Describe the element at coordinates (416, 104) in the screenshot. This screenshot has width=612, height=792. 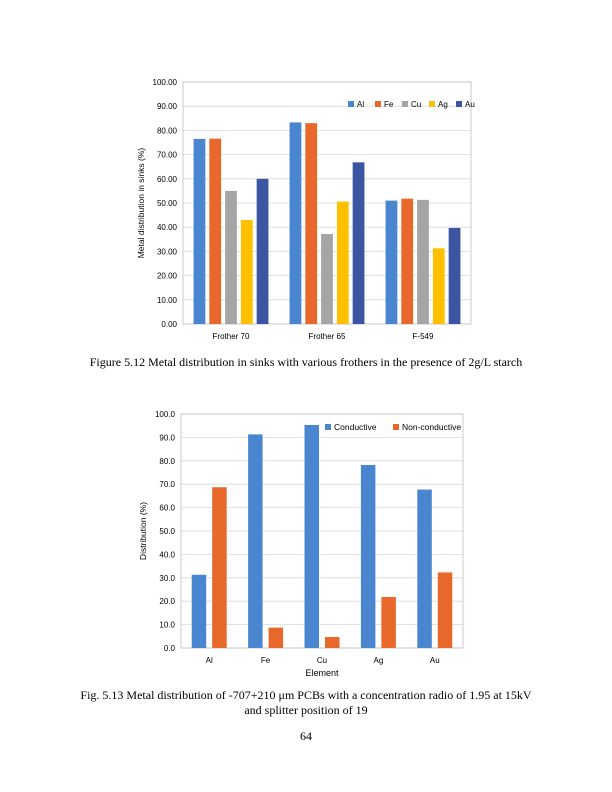
I see `legend-label-cu: Cu` at that location.